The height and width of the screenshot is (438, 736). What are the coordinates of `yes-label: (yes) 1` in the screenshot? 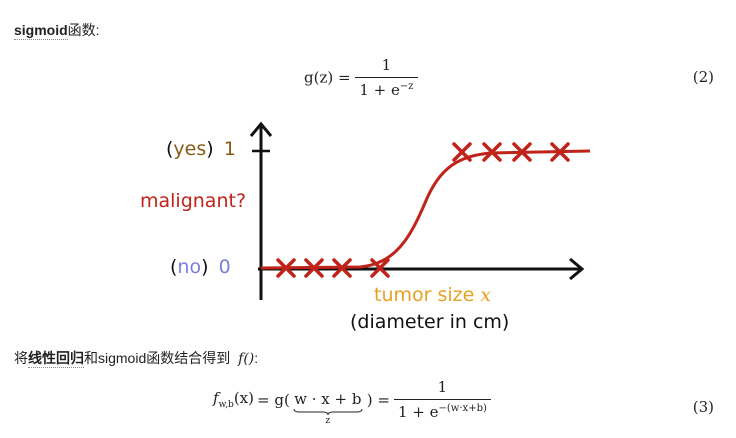 It's located at (201, 149).